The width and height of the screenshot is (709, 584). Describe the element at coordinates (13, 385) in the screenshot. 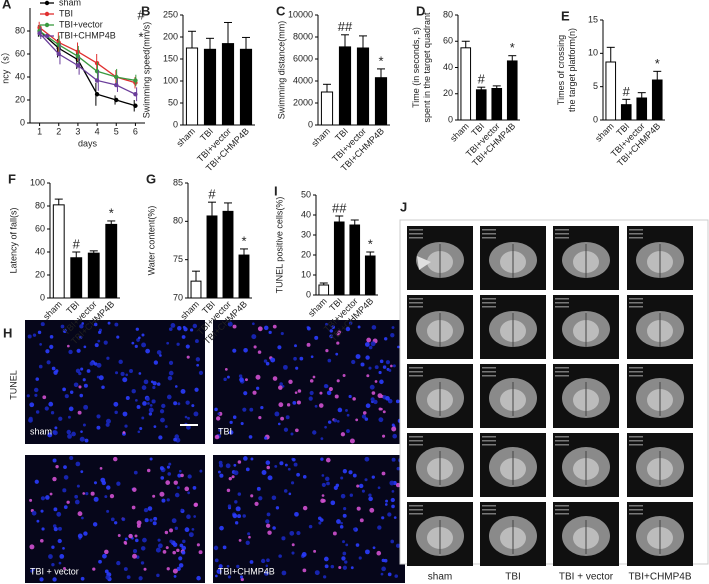

I see `stain-title: TUNEL` at that location.